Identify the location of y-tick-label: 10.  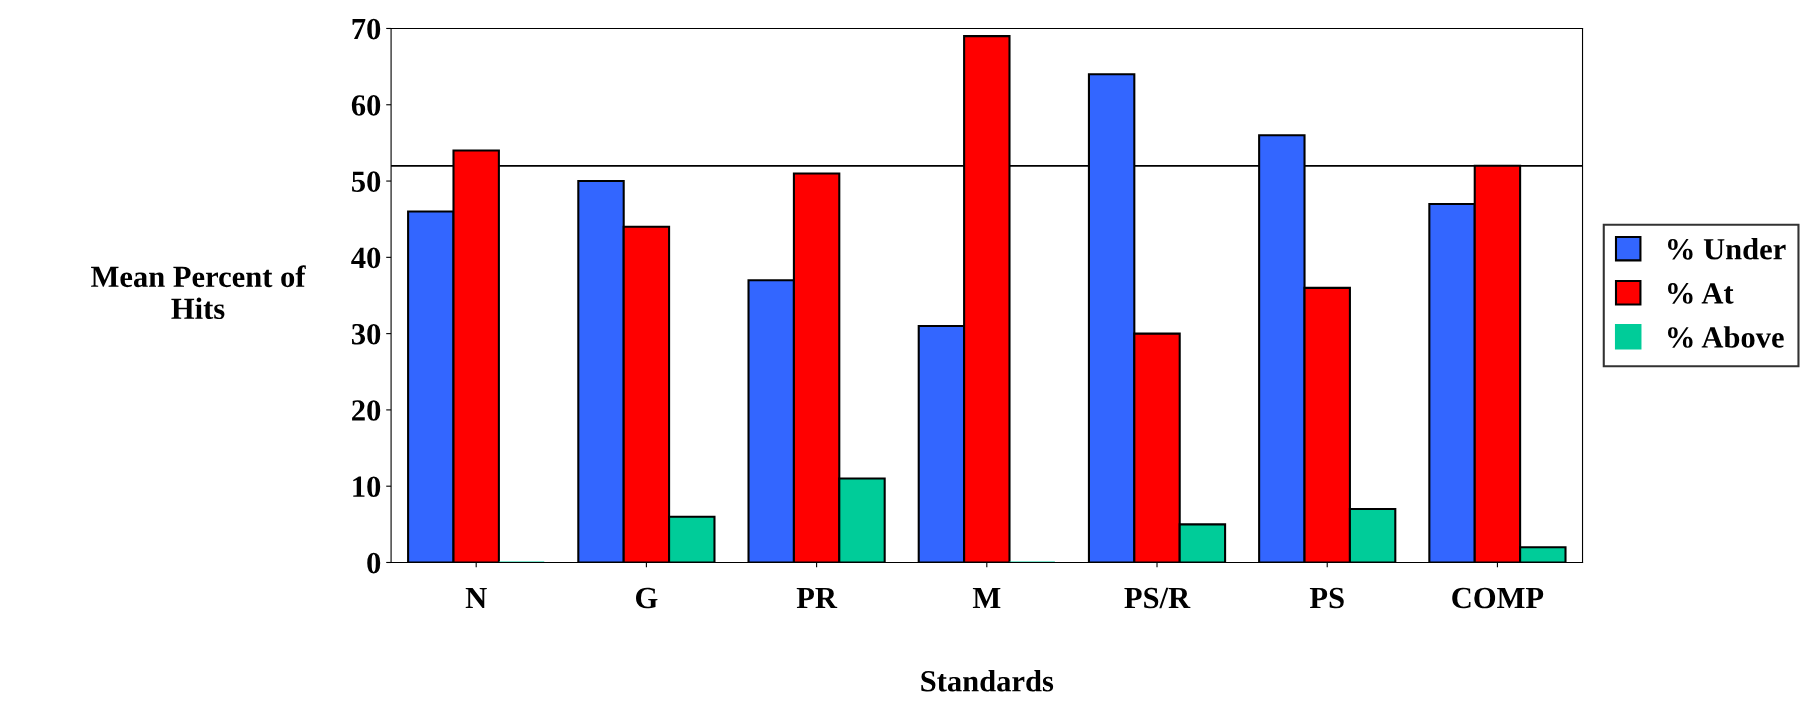
(367, 487).